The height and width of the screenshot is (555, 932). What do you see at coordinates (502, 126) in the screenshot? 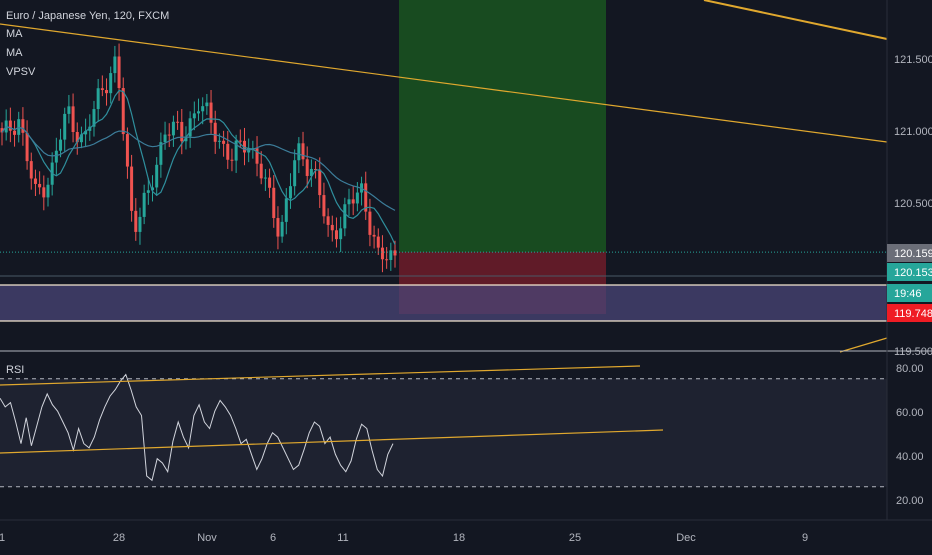
I see `target-zone` at bounding box center [502, 126].